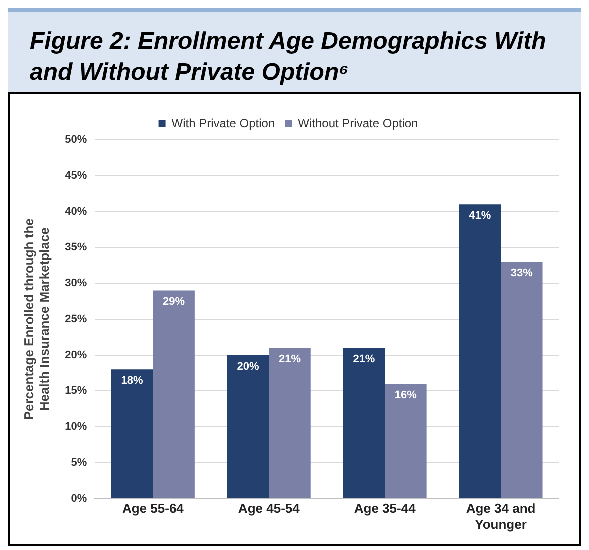  I want to click on data-label: 29%, so click(174, 302).